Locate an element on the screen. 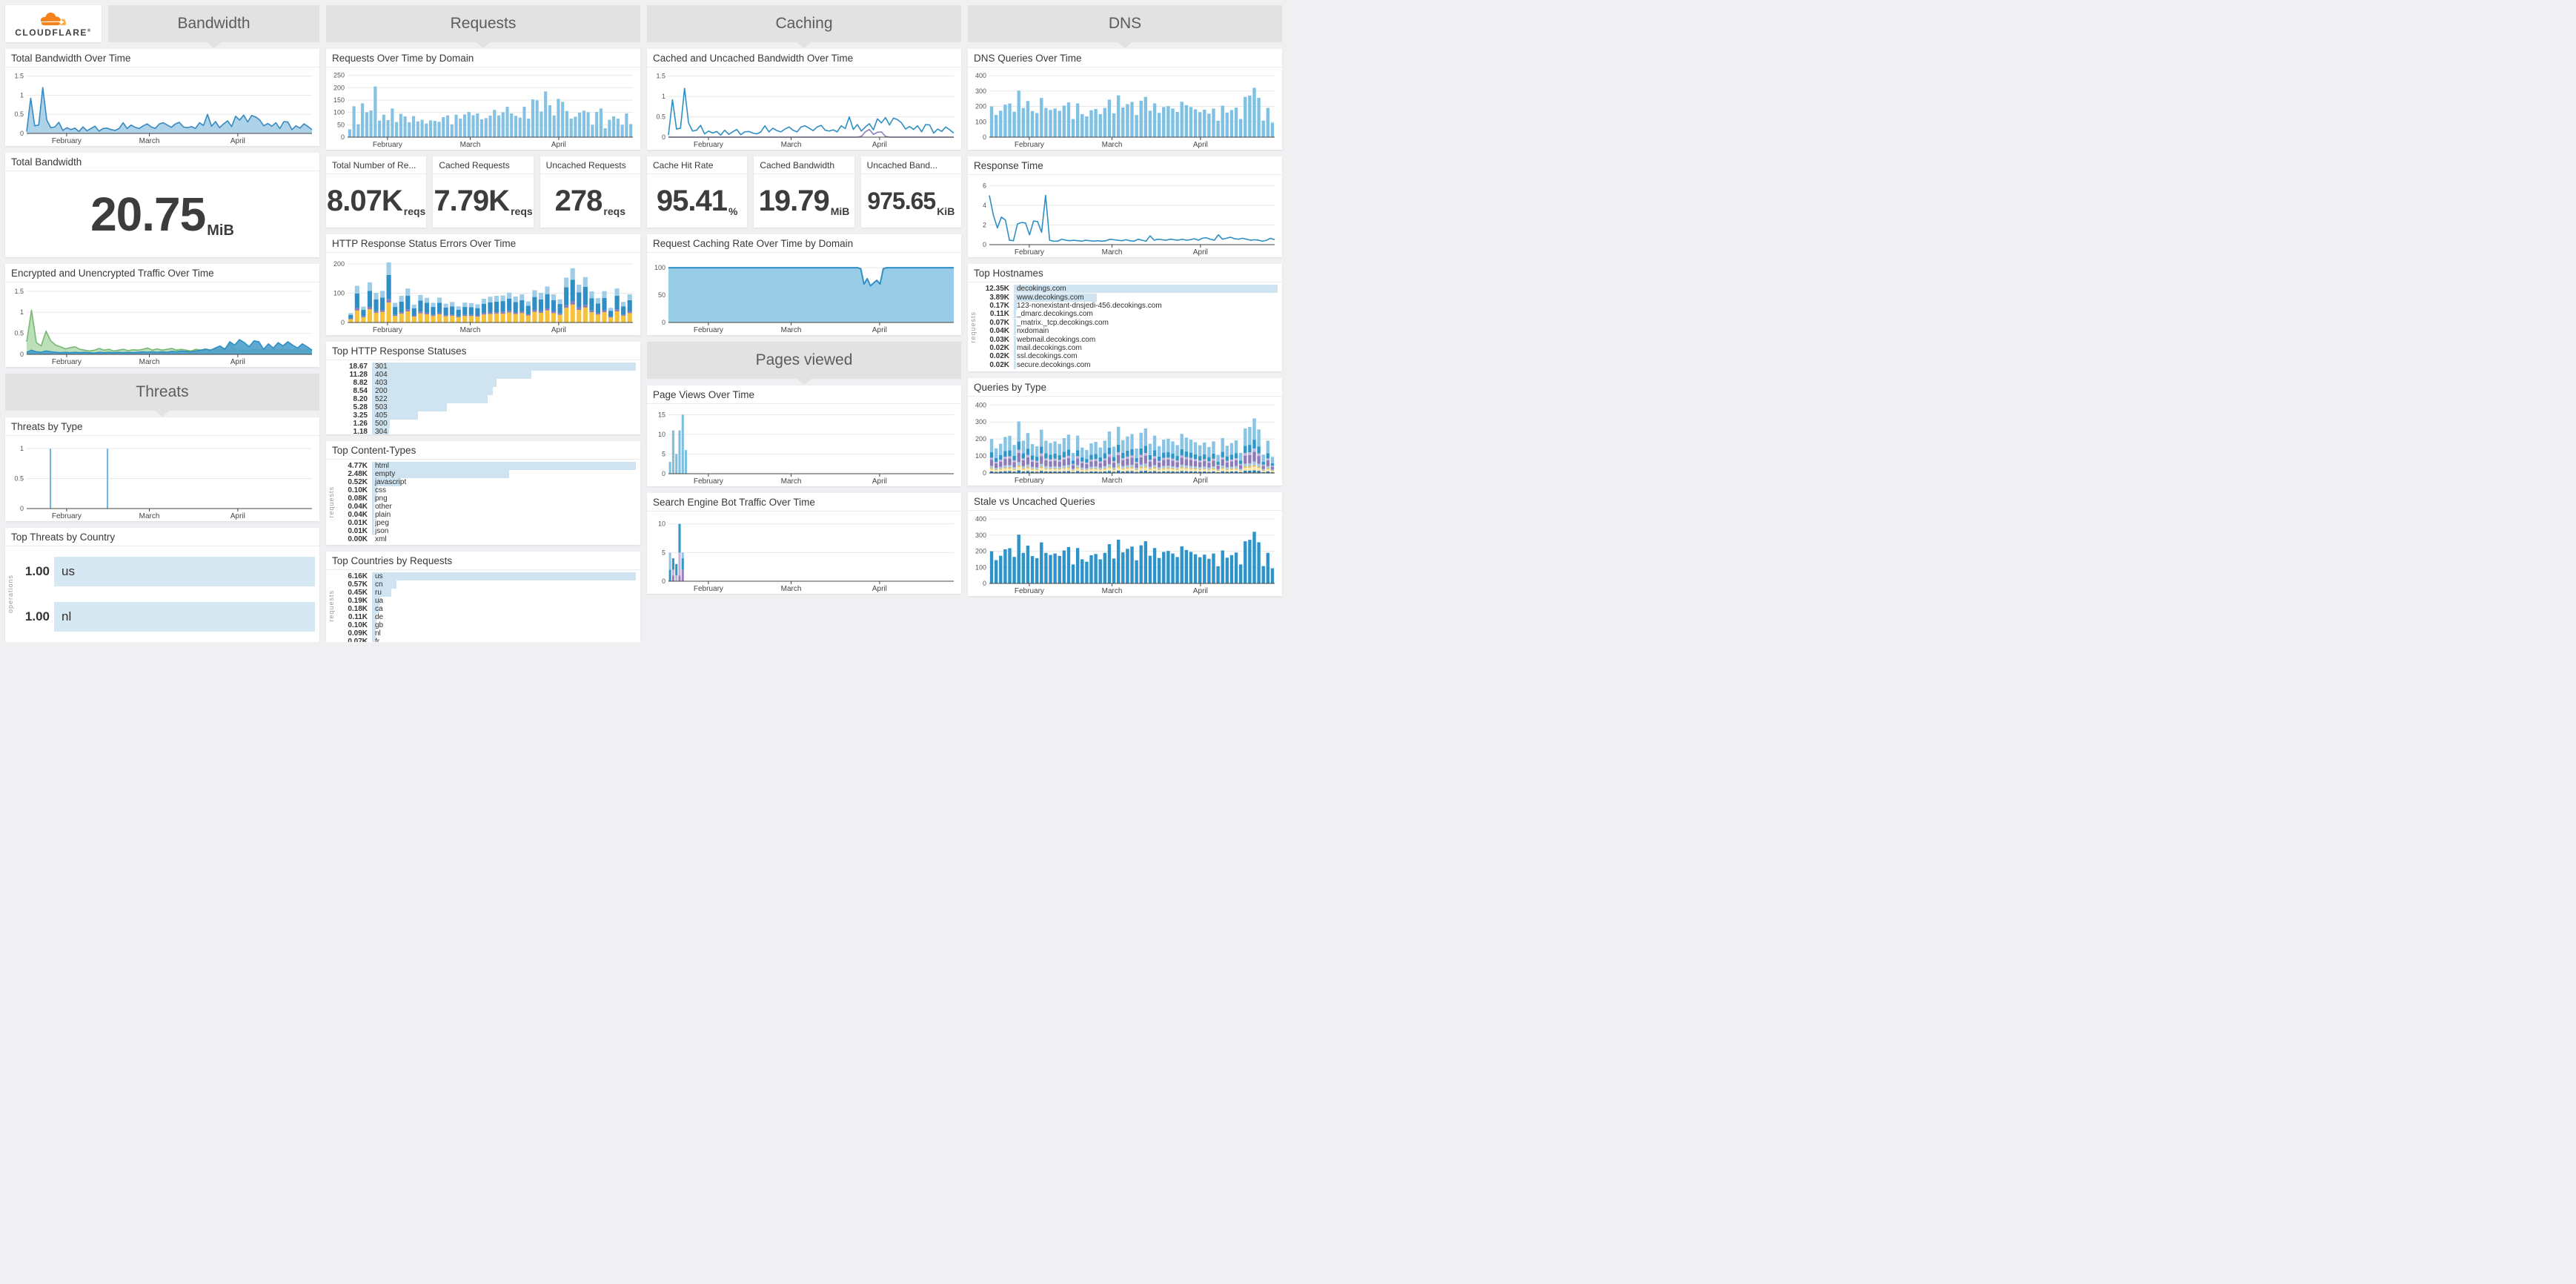 The width and height of the screenshot is (2576, 1284). list-item-label: 503 is located at coordinates (381, 407).